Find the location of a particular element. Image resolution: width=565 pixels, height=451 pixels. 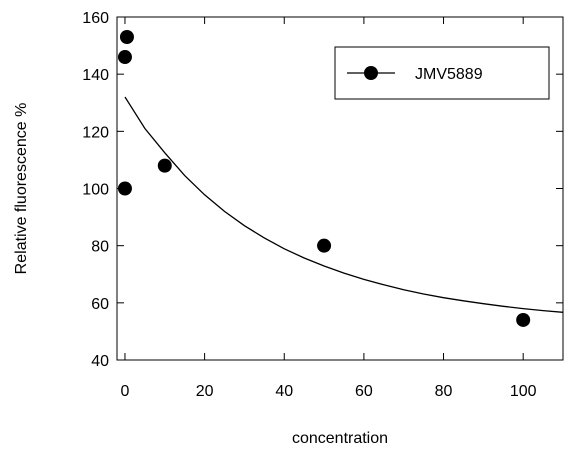

y-tick-label: 80 is located at coordinates (100, 247).